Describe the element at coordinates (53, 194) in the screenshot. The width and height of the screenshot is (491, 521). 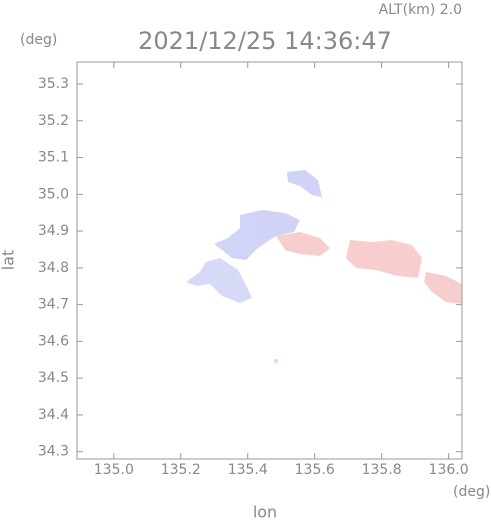
I see `y-tick-label: 35.0` at that location.